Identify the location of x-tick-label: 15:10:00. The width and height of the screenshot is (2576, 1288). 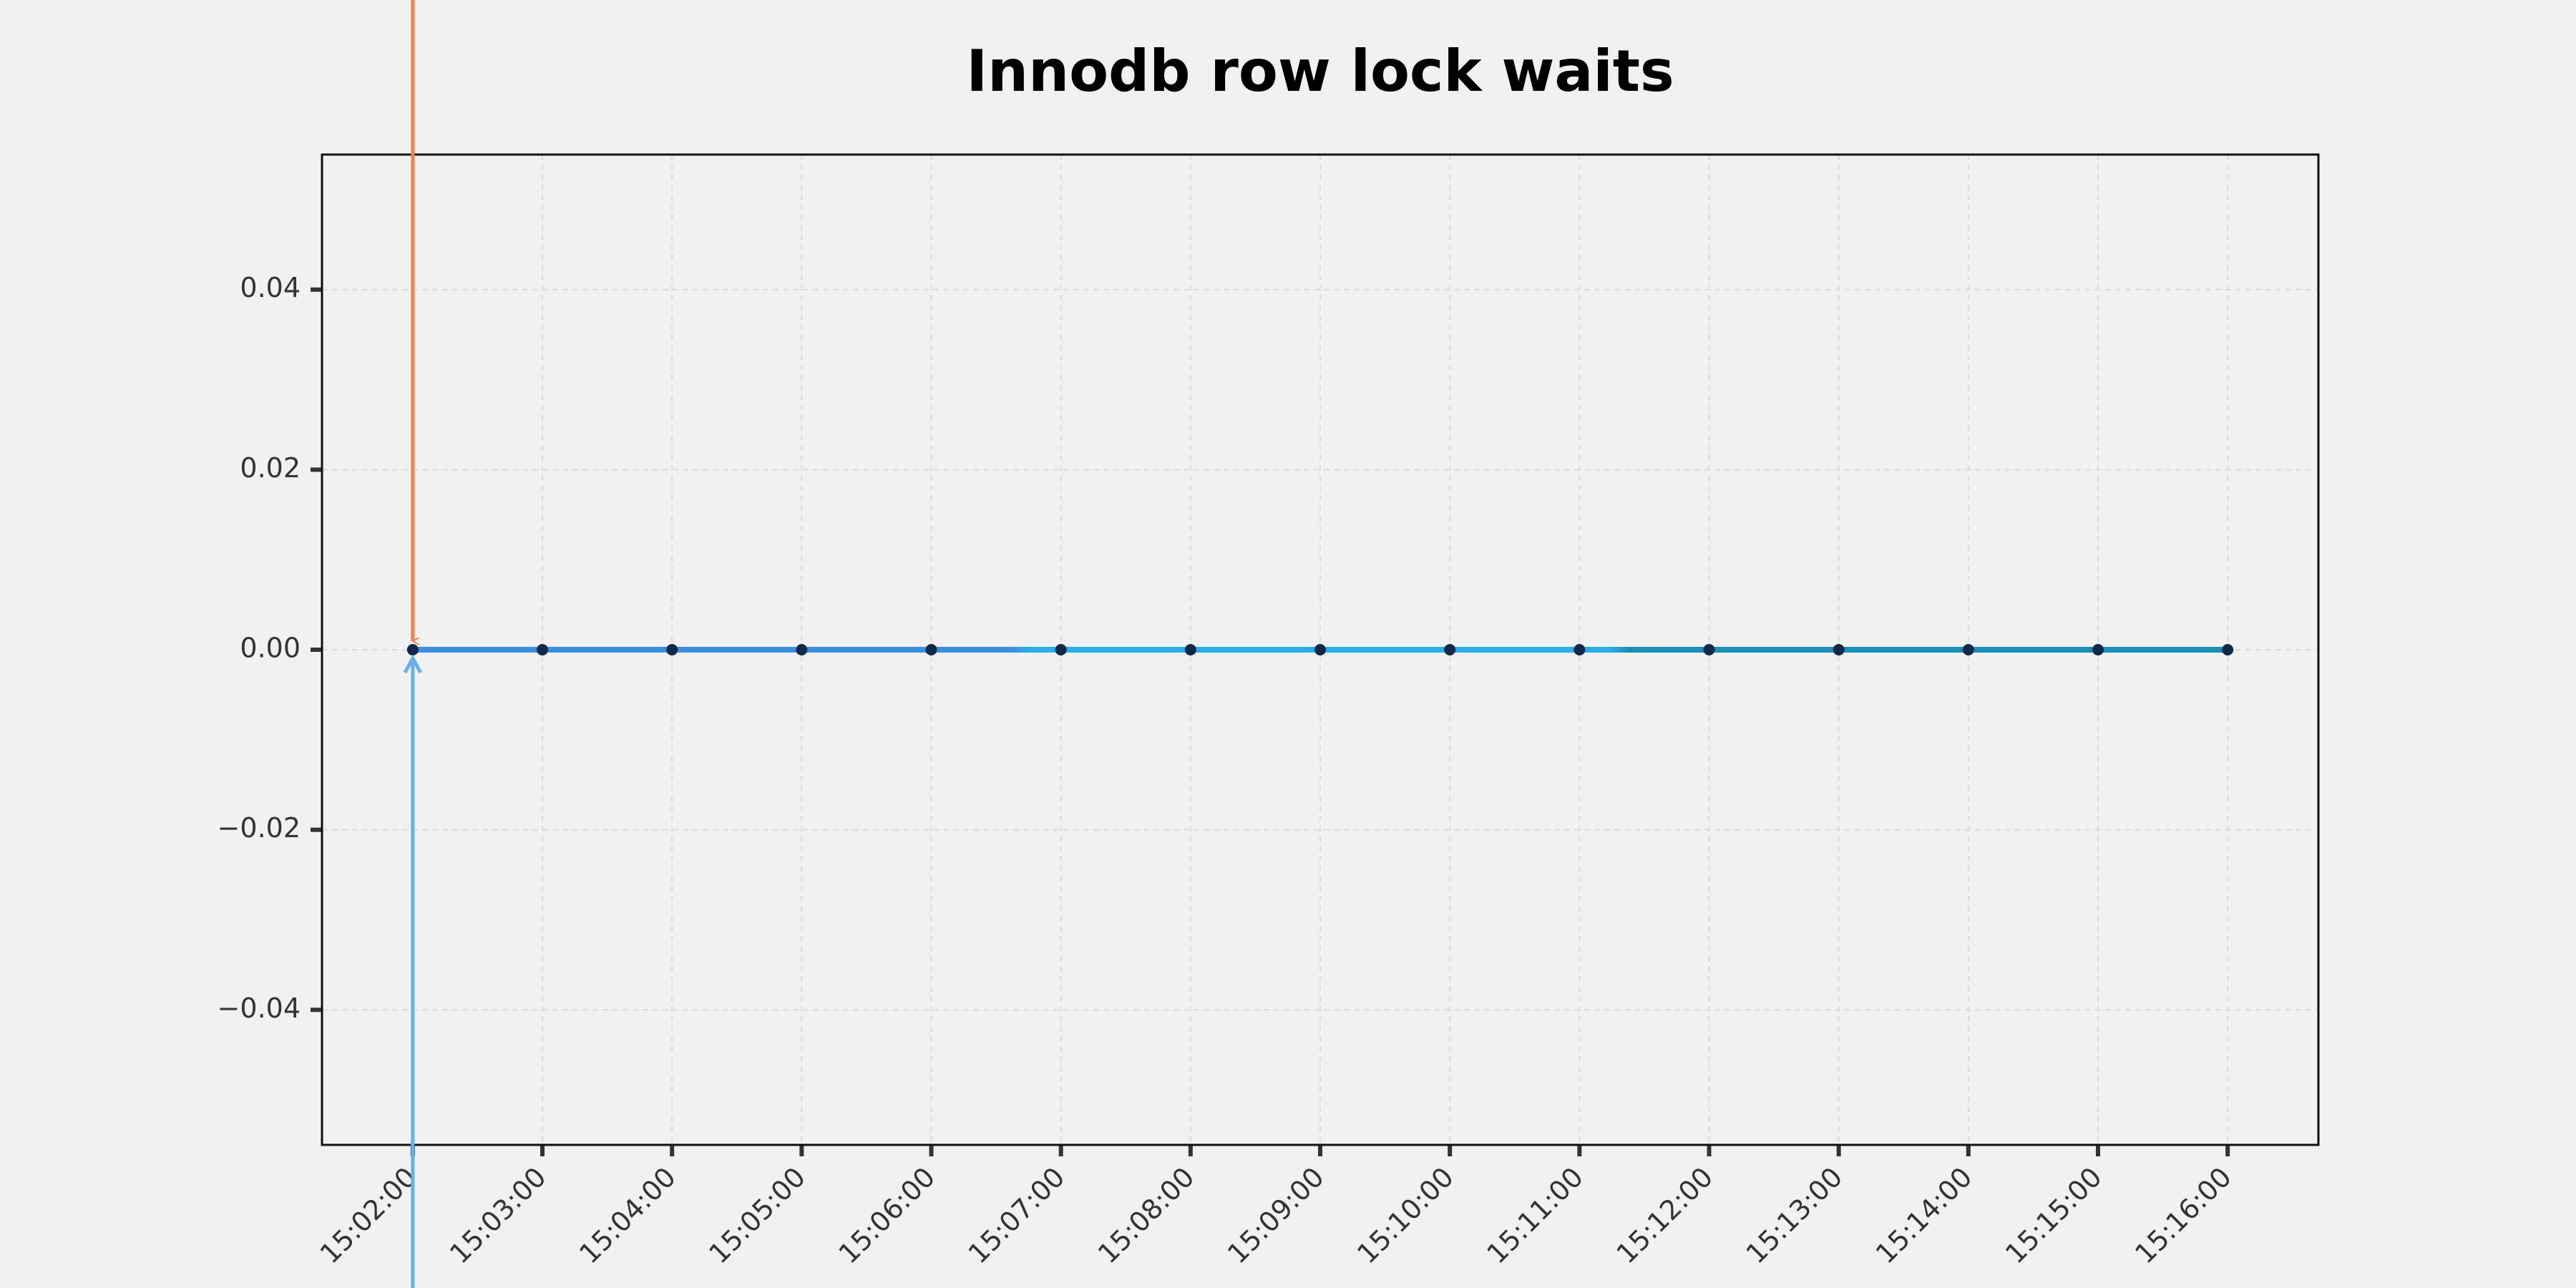
(1405, 1215).